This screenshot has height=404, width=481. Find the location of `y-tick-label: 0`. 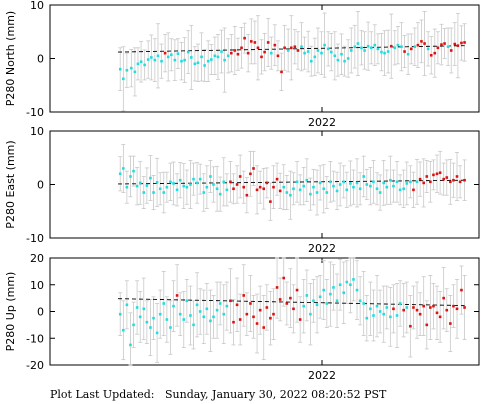

y-tick-label: 0 is located at coordinates (40, 185).